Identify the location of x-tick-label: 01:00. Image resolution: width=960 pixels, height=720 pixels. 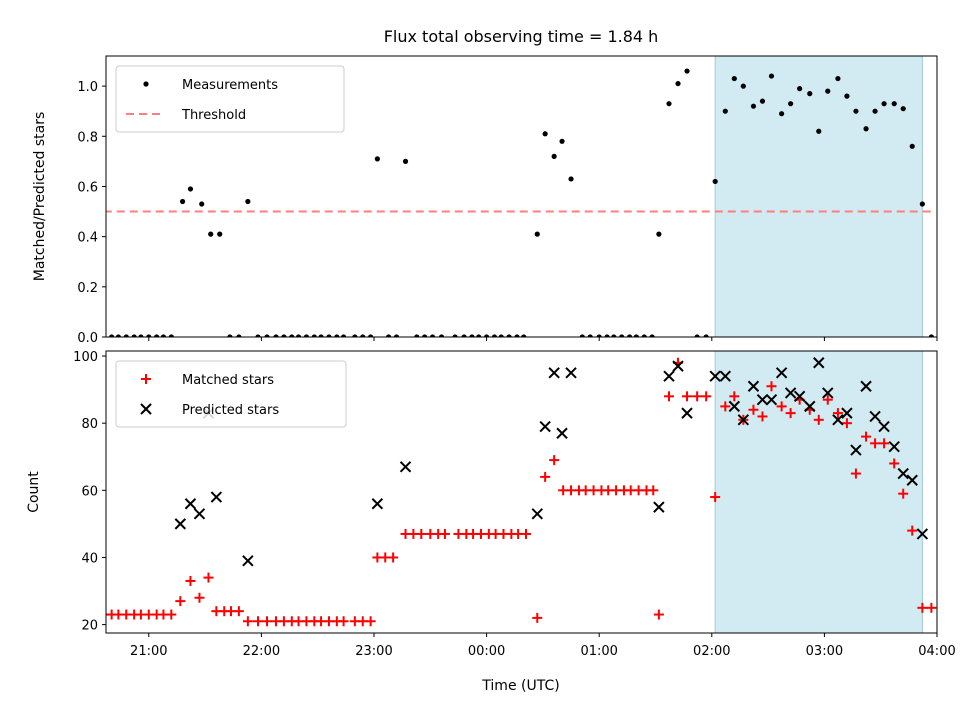
(598, 651).